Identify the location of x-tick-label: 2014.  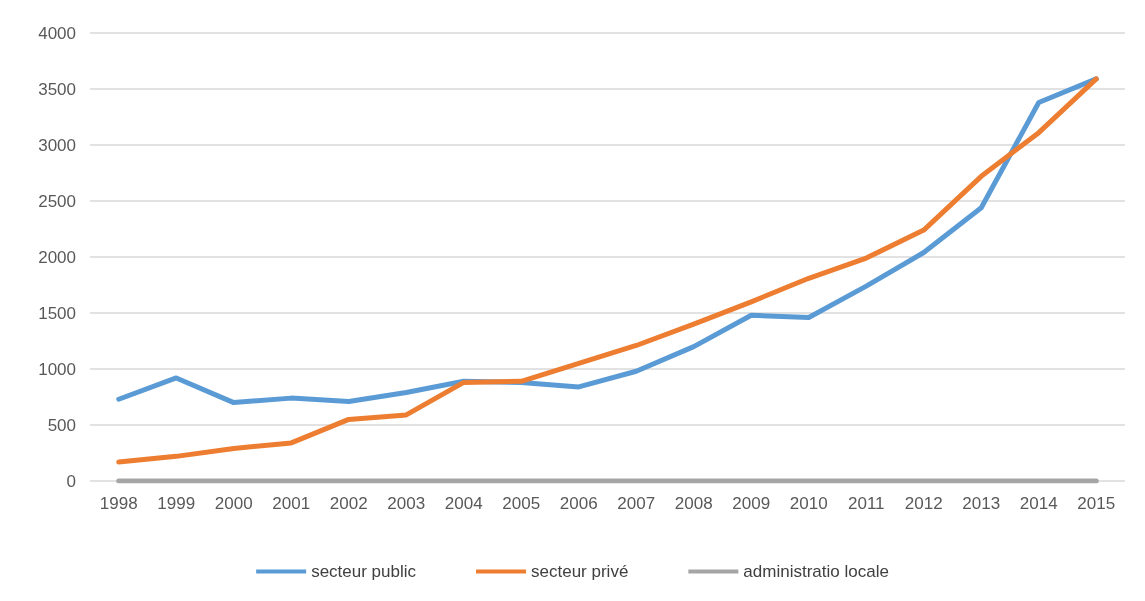
(1038, 503).